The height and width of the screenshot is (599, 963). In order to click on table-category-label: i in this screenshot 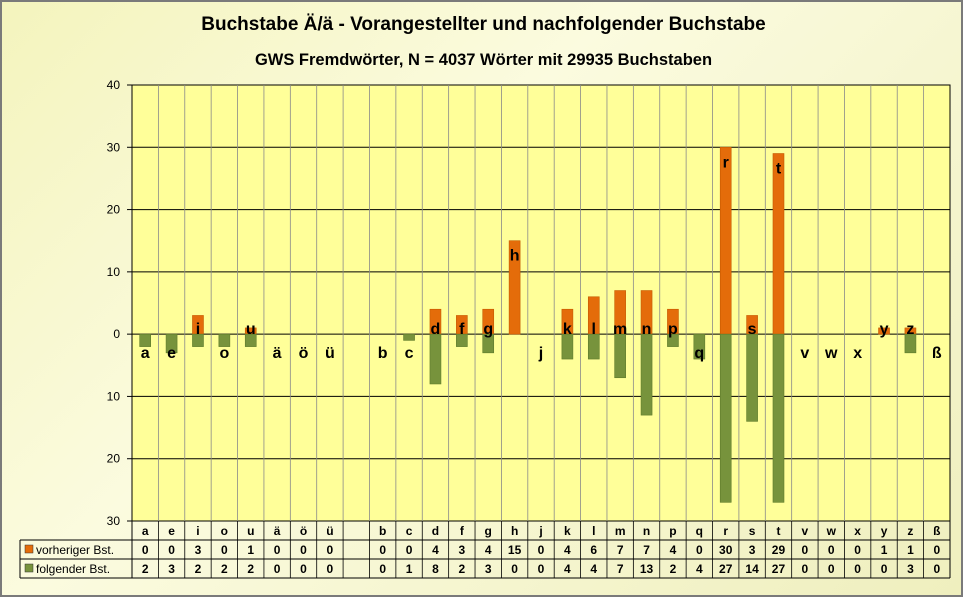, I will do `click(197, 531)`.